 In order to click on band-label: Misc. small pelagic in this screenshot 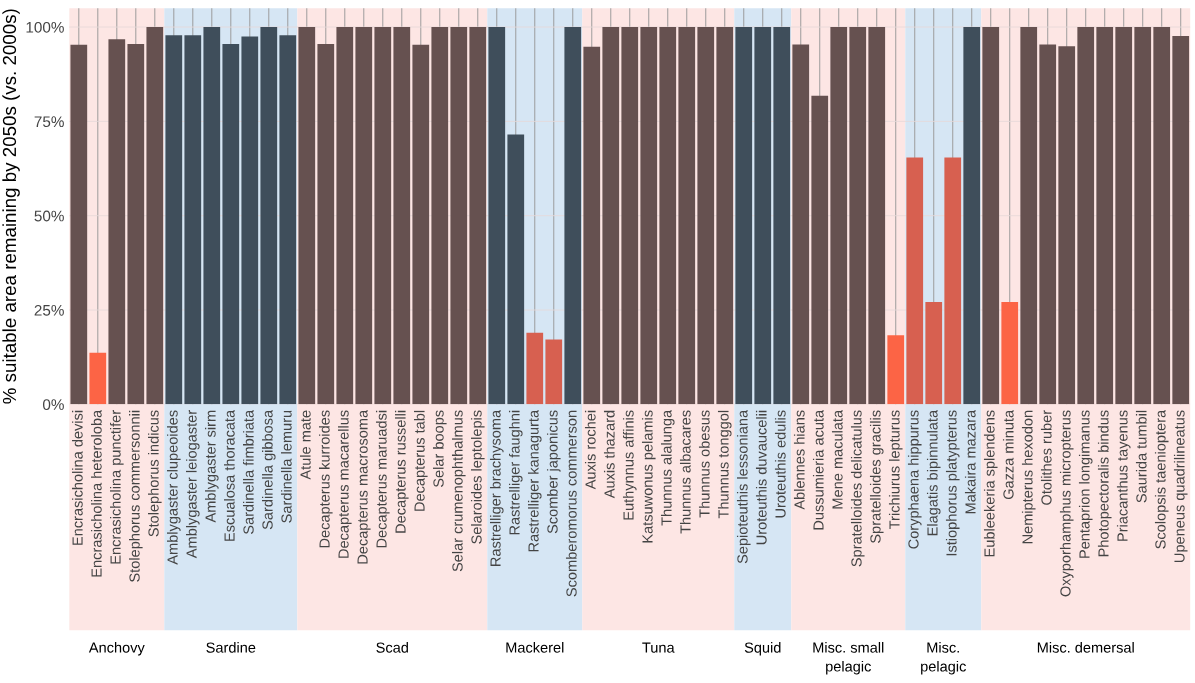, I will do `click(848, 658)`.